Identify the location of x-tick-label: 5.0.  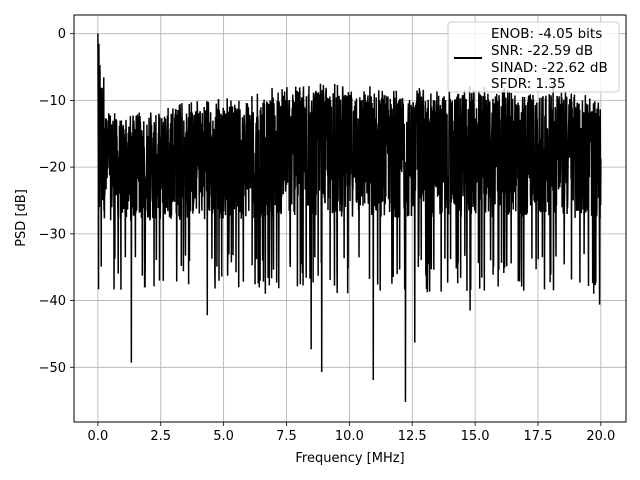
(223, 436).